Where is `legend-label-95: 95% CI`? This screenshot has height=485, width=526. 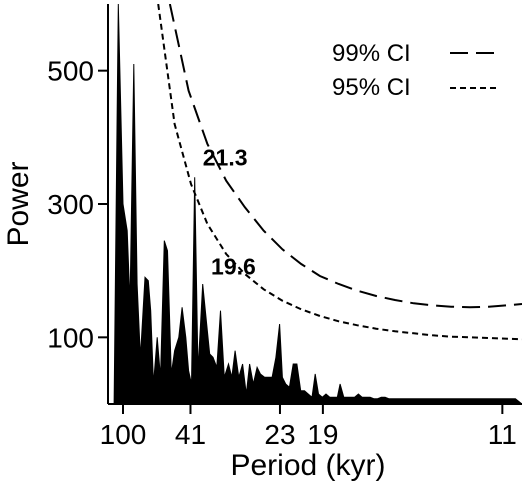 legend-label-95: 95% CI is located at coordinates (371, 87).